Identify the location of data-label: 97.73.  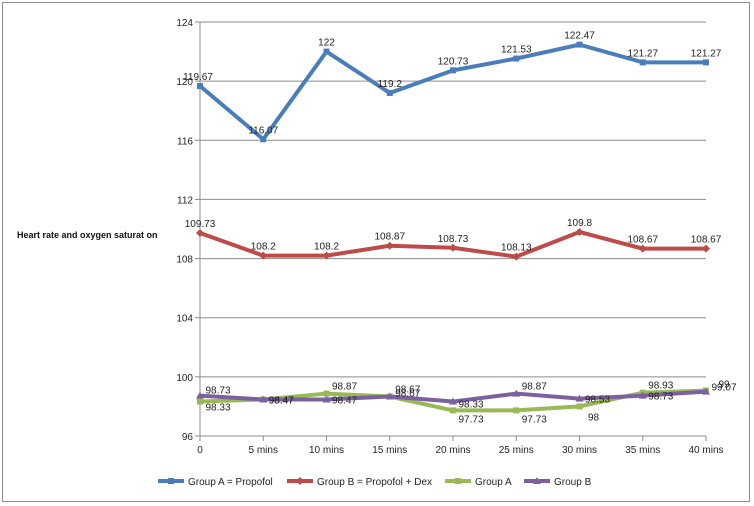
(470, 419).